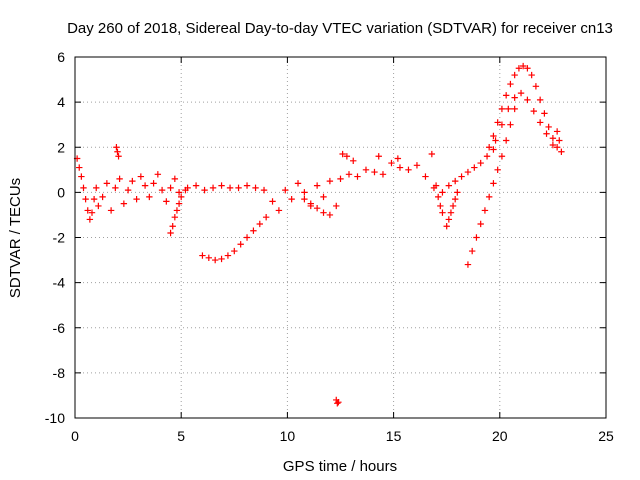 This screenshot has width=640, height=480. What do you see at coordinates (59, 373) in the screenshot?
I see `y-tick-label: -8` at bounding box center [59, 373].